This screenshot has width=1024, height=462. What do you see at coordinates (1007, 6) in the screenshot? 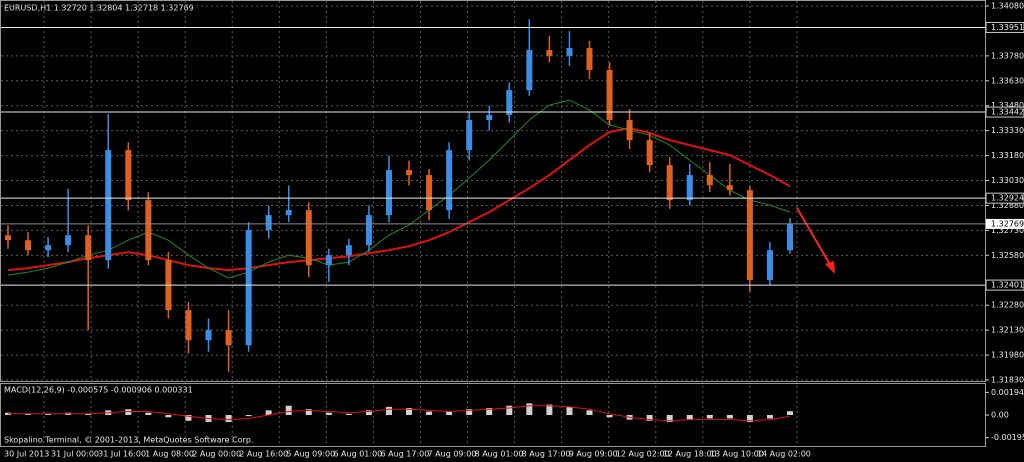
I see `y-tick-label: 1.34080` at bounding box center [1007, 6].